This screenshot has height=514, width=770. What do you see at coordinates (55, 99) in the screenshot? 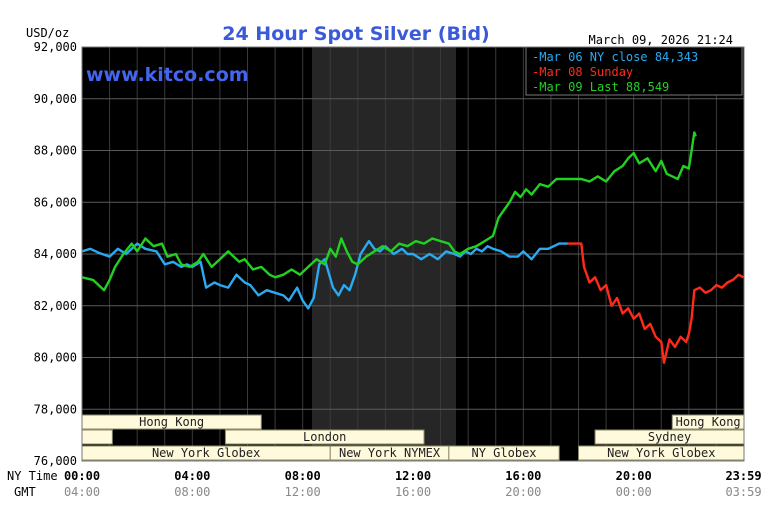
I see `y-tick-label: 90,000` at bounding box center [55, 99].